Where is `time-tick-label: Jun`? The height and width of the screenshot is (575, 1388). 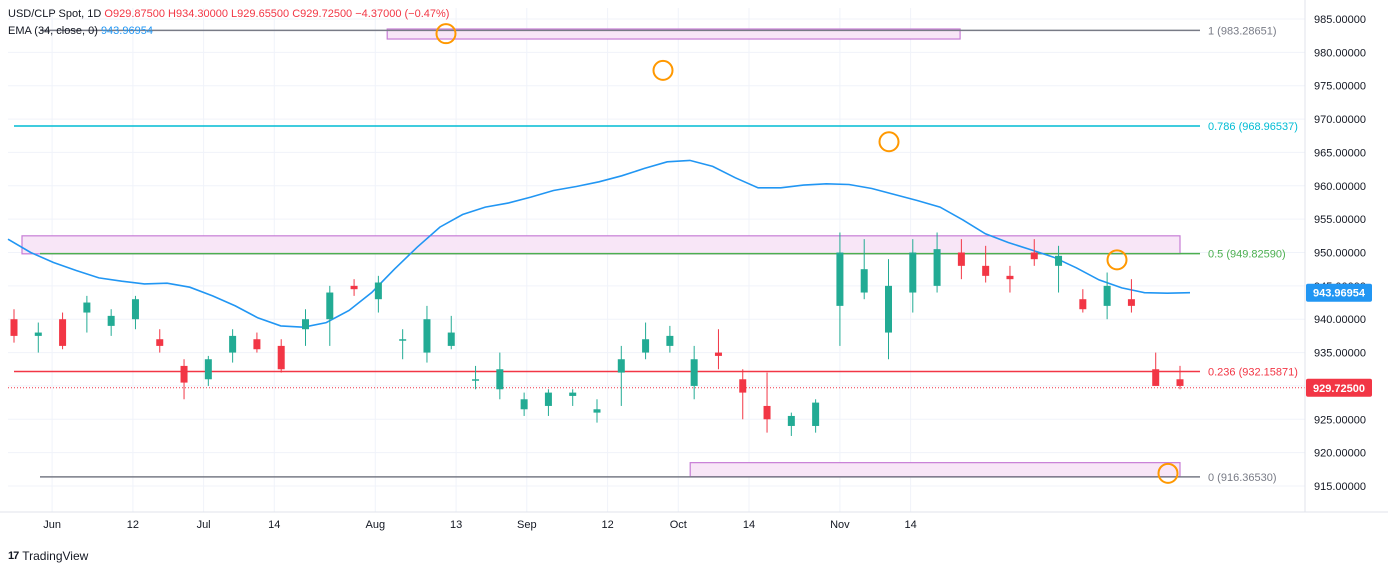 time-tick-label: Jun is located at coordinates (52, 525).